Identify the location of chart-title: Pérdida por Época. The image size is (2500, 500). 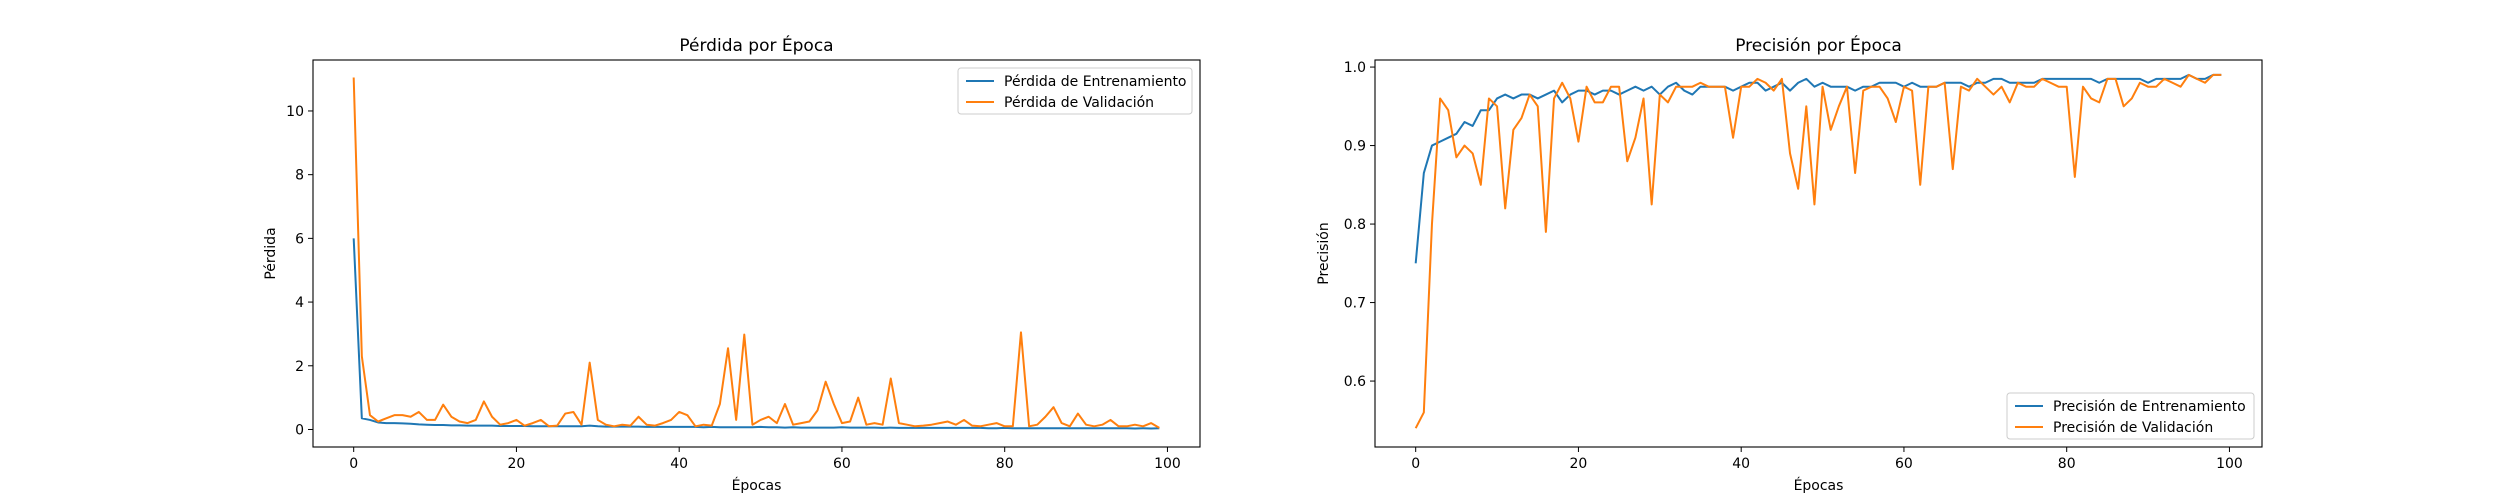
(756, 45).